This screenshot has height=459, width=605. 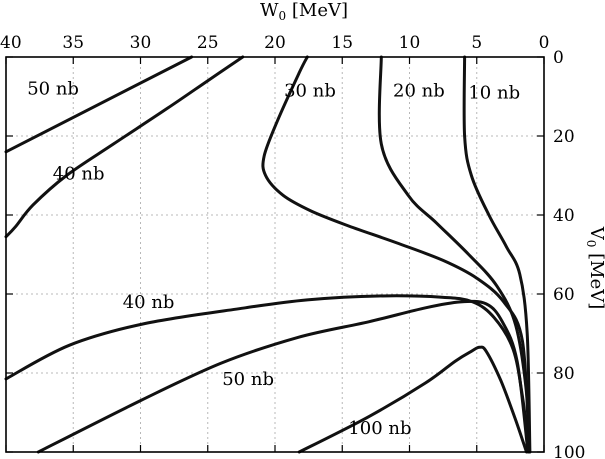 What do you see at coordinates (544, 43) in the screenshot?
I see `x-tick-label: 0` at bounding box center [544, 43].